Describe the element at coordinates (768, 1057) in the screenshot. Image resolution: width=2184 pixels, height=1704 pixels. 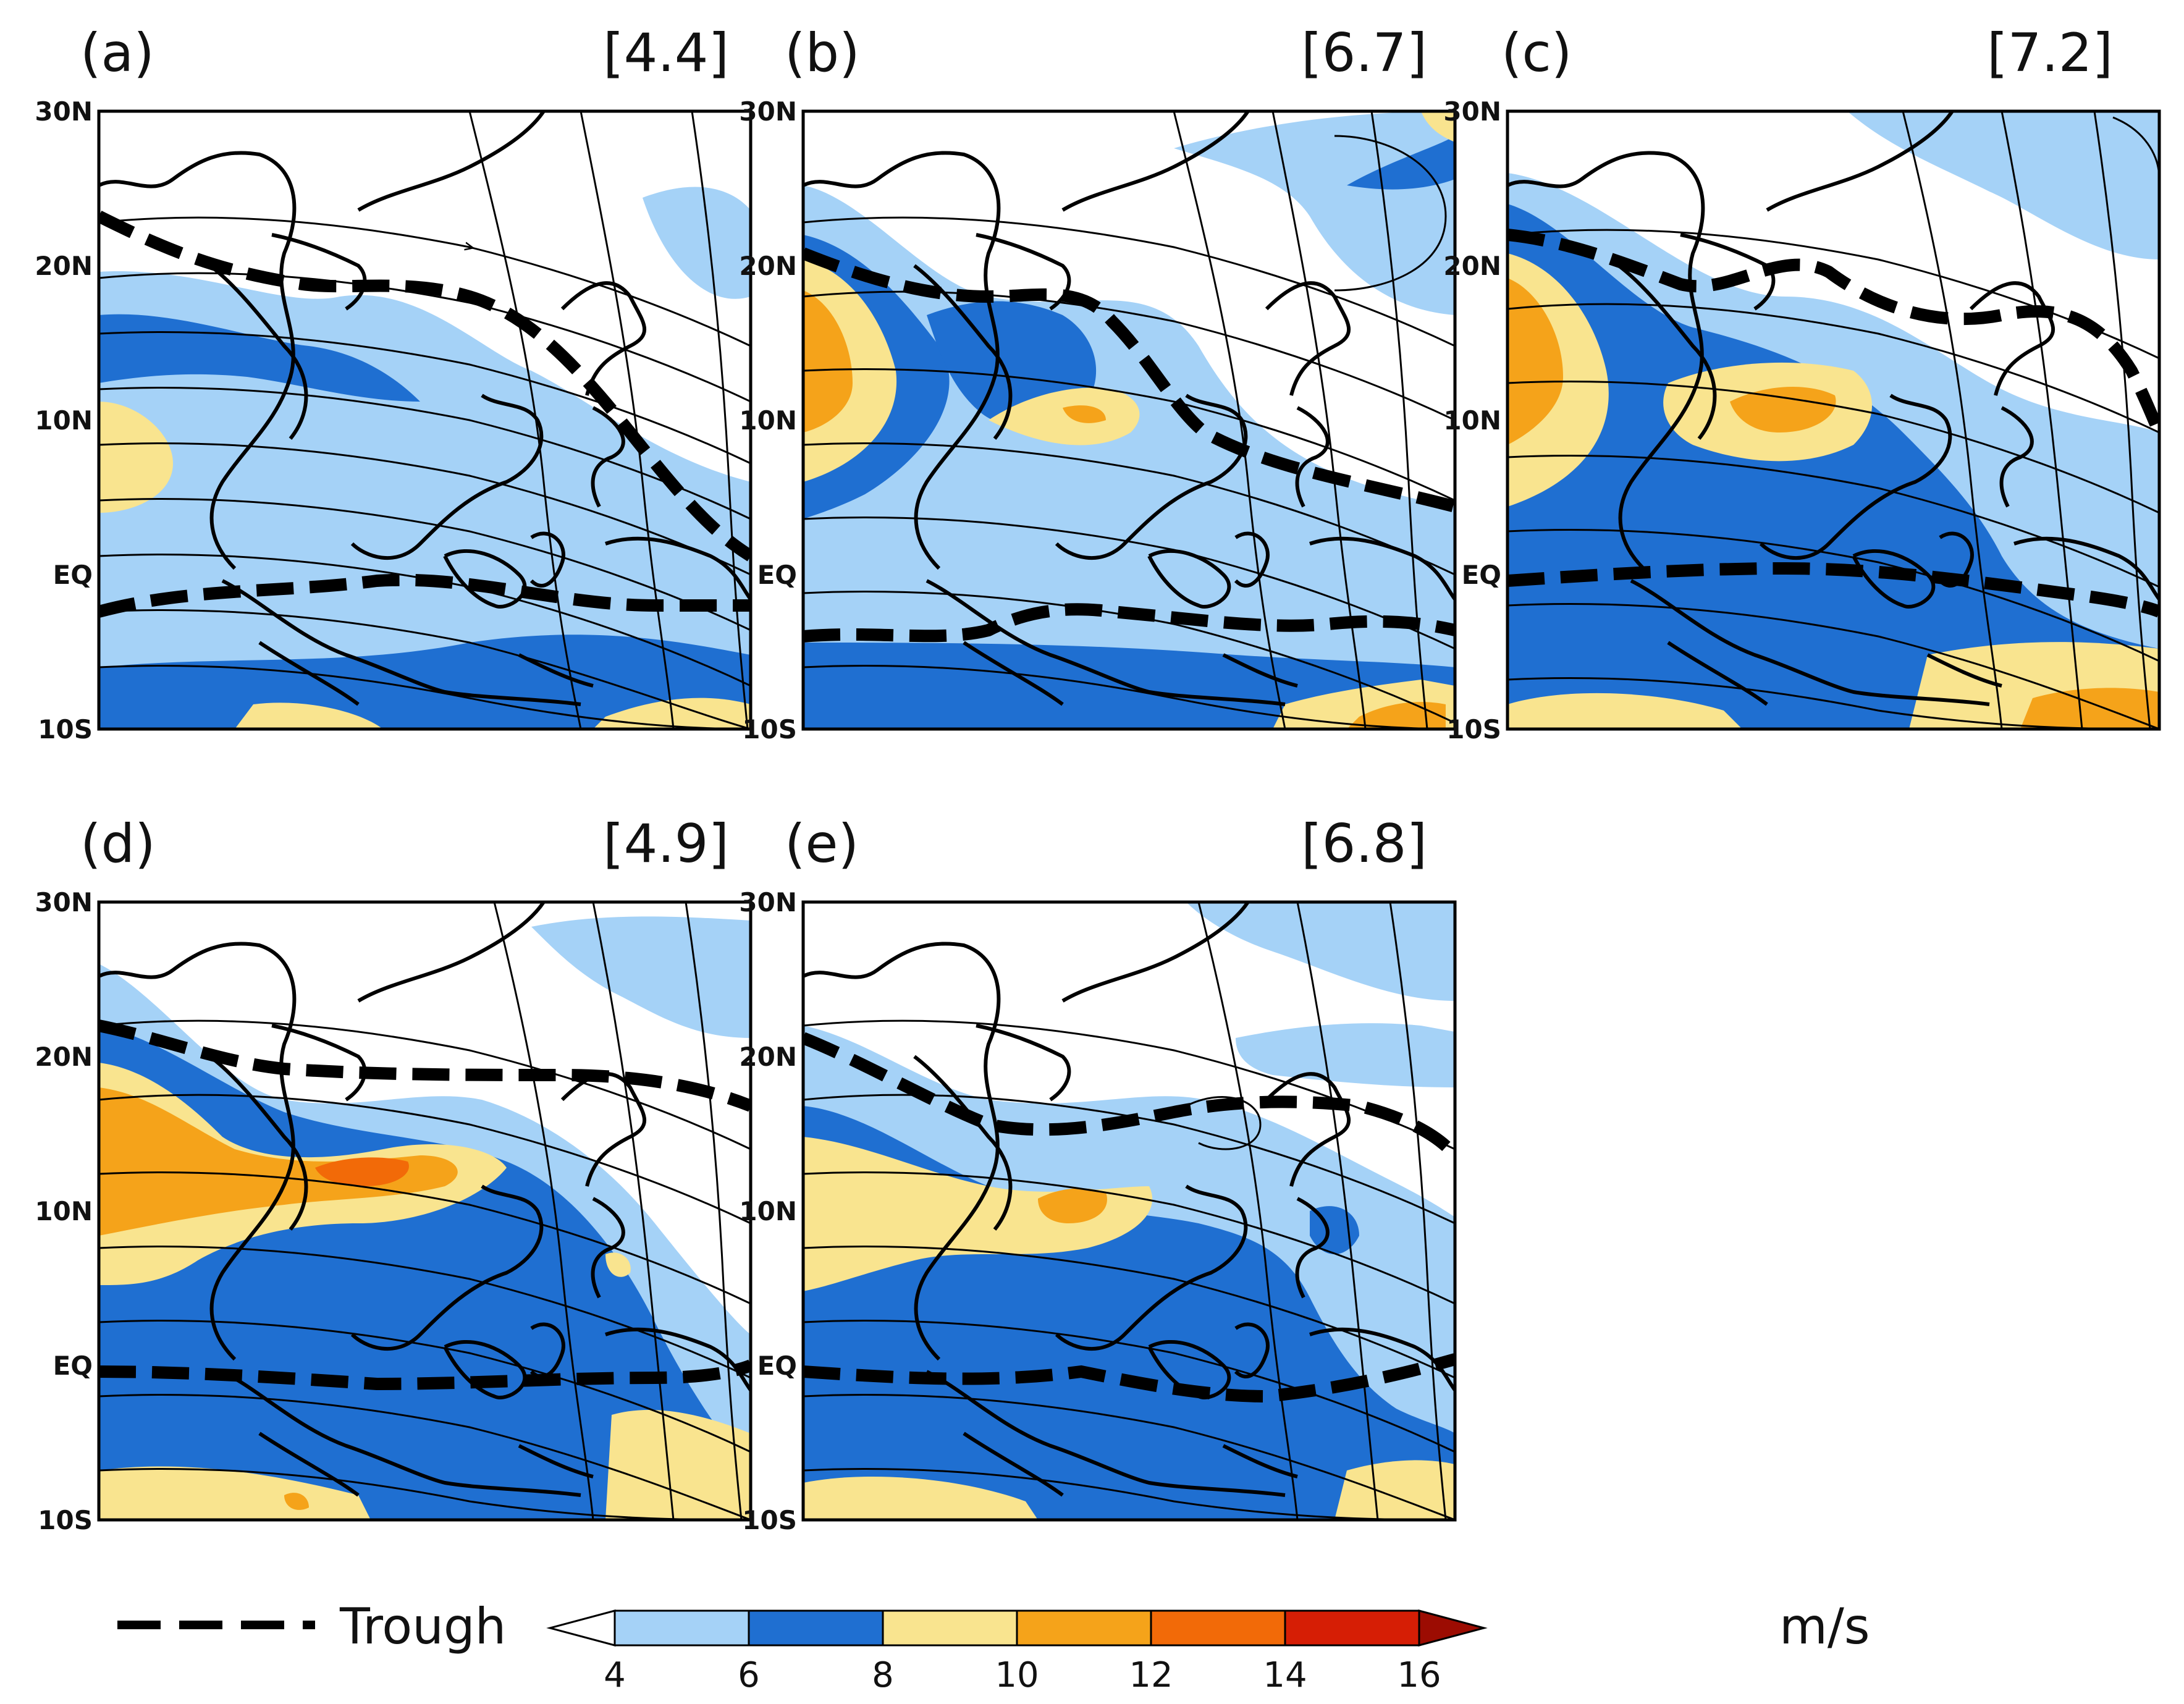
I see `panel-e-lat-20n: 20N` at that location.